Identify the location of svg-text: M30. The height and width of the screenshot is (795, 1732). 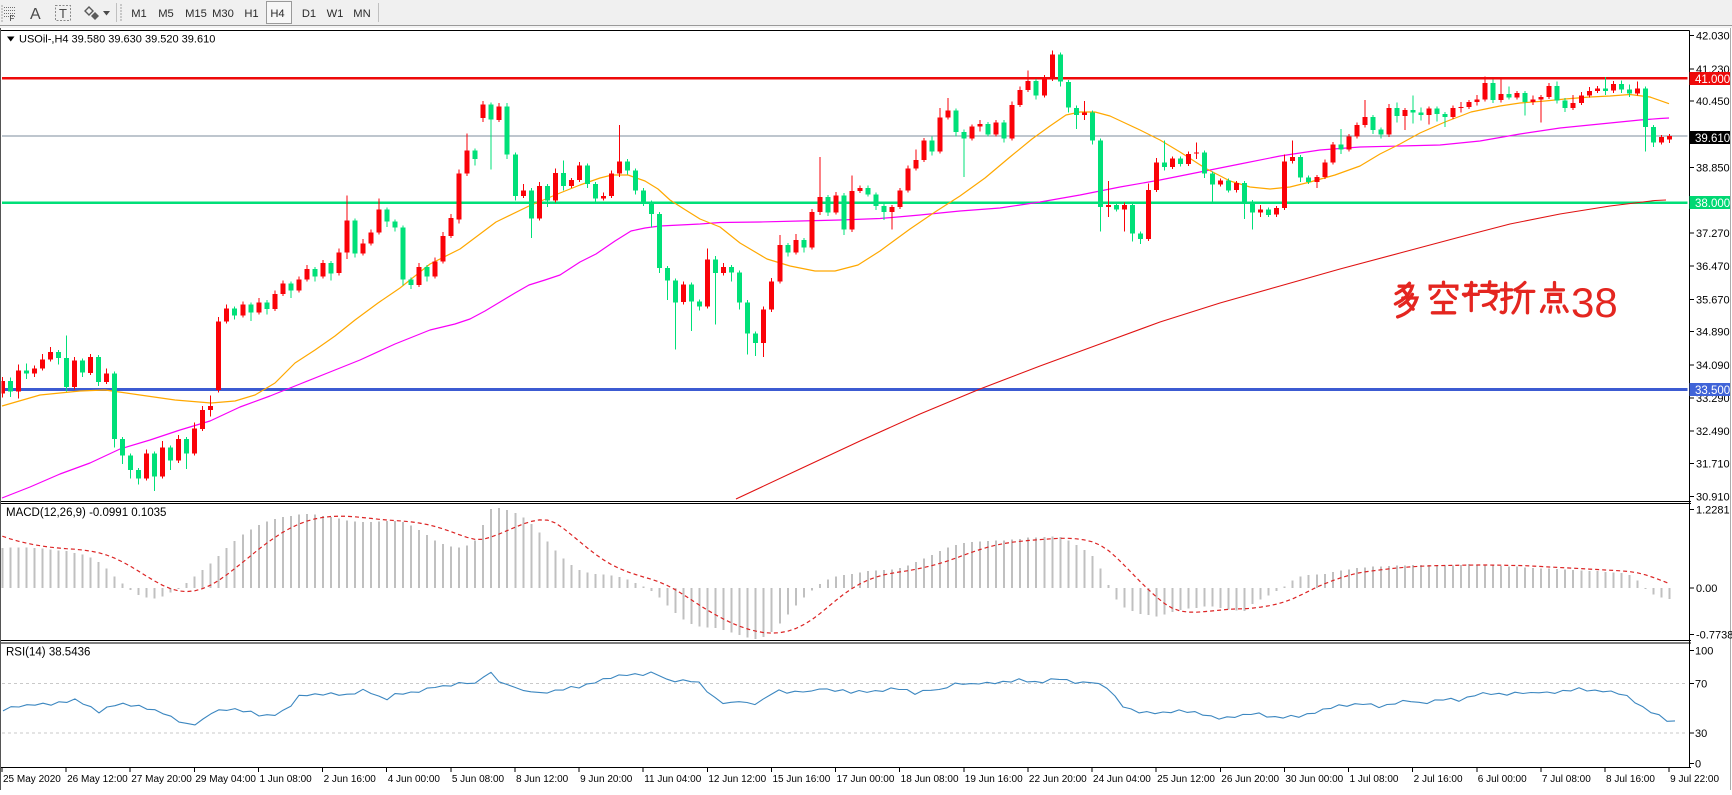
(223, 14).